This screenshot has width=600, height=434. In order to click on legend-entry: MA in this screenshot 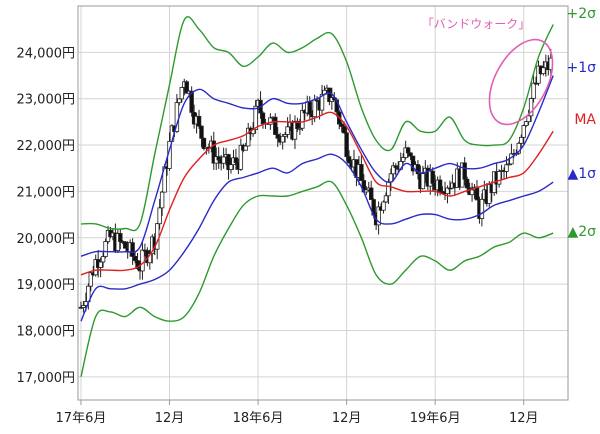, I will do `click(585, 120)`.